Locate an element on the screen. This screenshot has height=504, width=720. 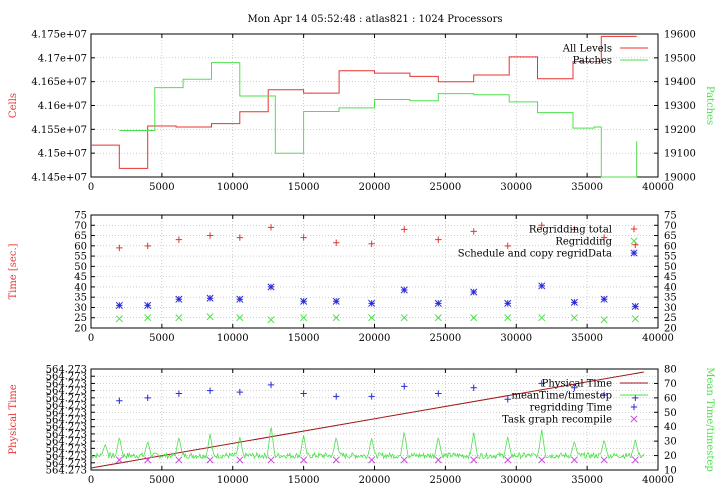
y-tick-label: 60 is located at coordinates (80, 246).